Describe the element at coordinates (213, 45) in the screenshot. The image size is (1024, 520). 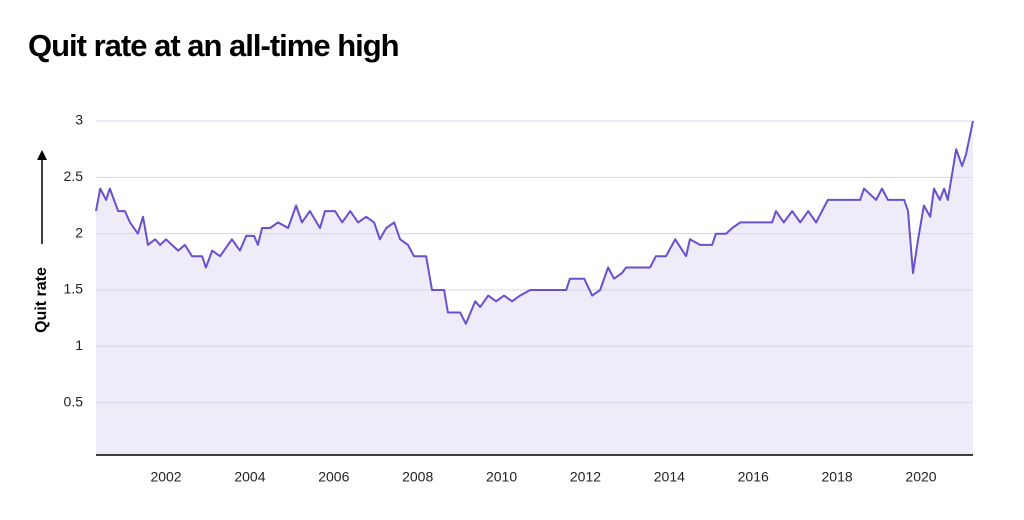
I see `chart-title: Quit rate at an all-time high` at that location.